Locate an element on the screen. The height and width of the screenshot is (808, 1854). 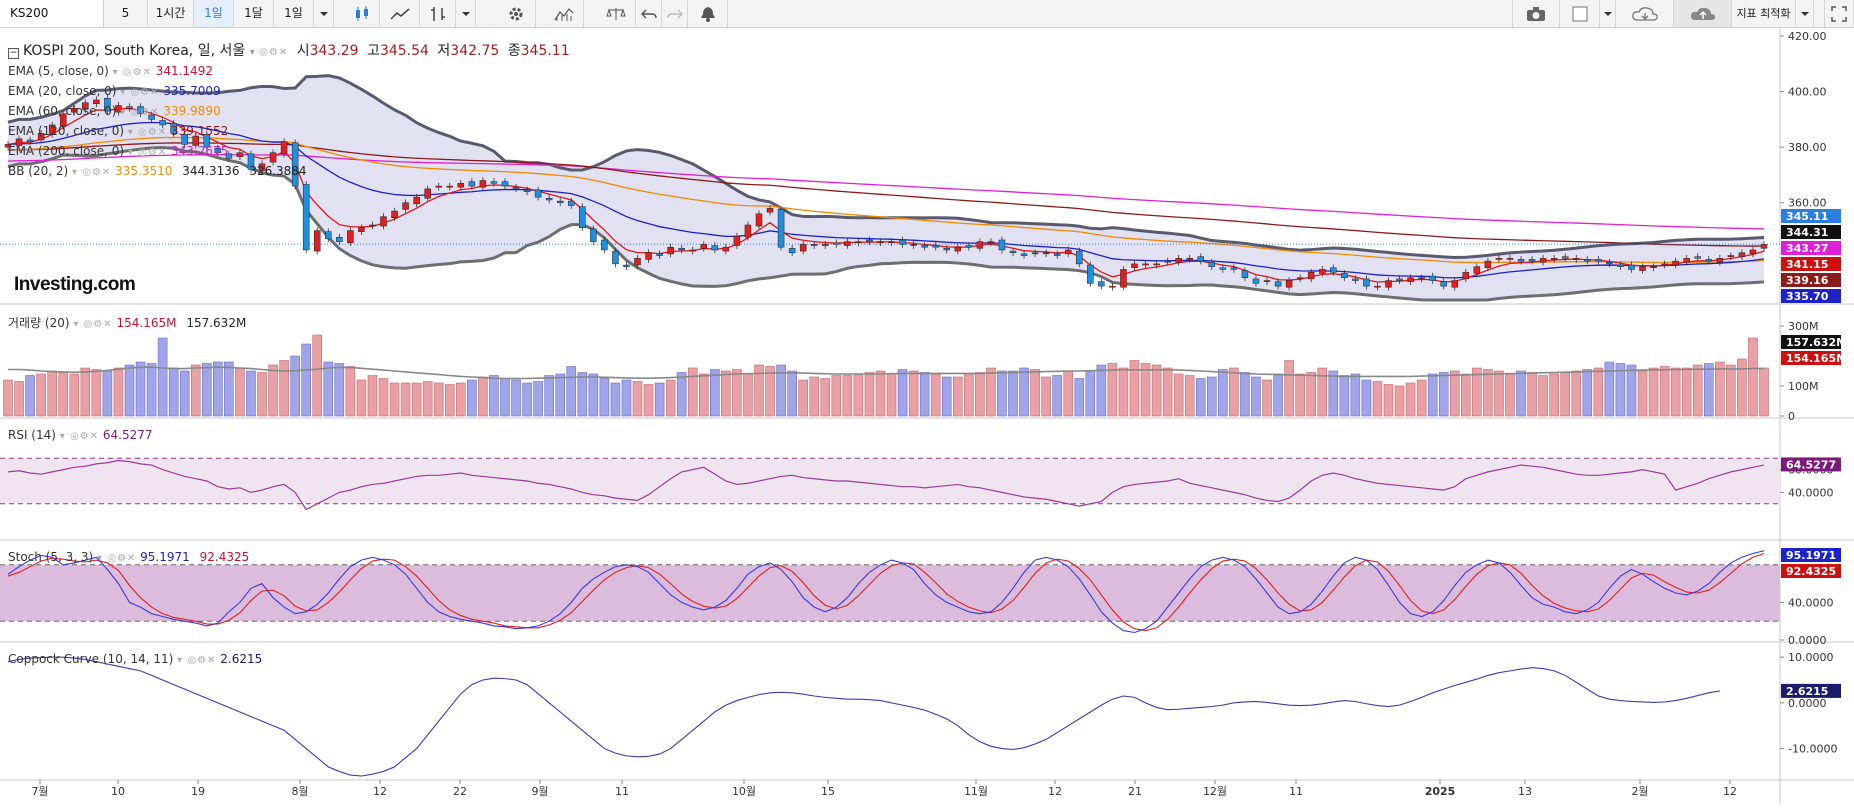
price-badge: 339.16 is located at coordinates (1811, 280).